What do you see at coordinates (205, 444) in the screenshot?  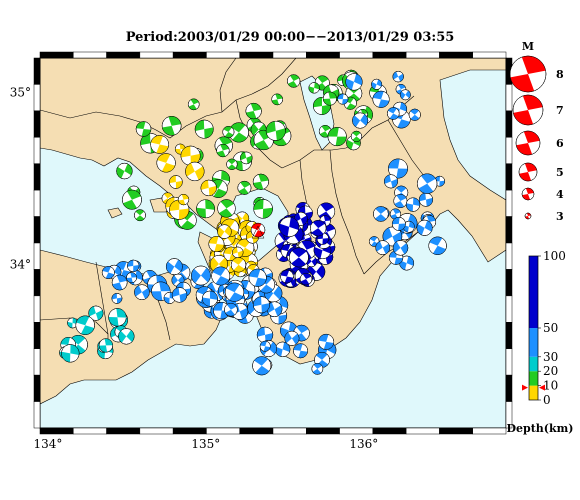 I see `lon-tick-label: 135°` at bounding box center [205, 444].